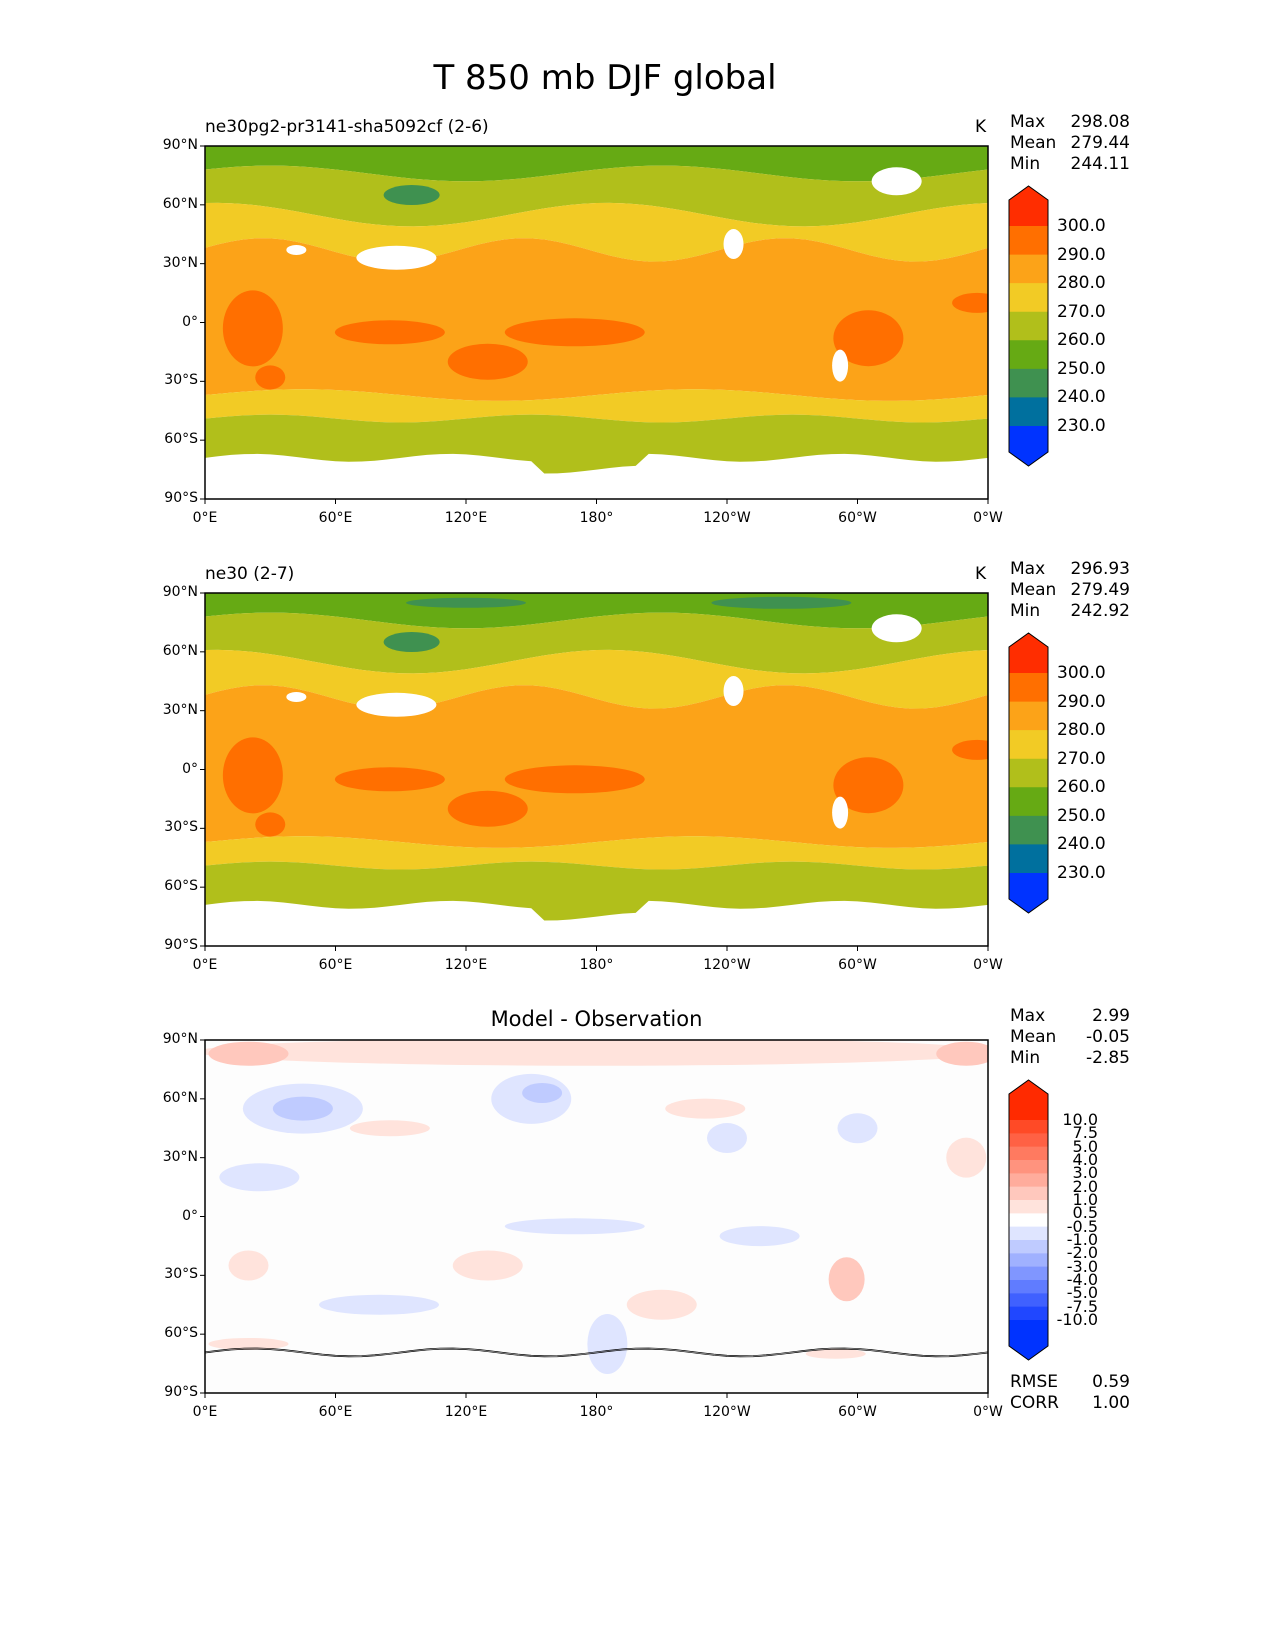 The height and width of the screenshot is (1650, 1275). What do you see at coordinates (1081, 673) in the screenshot?
I see `colorbar-tick-label: 300.0` at bounding box center [1081, 673].